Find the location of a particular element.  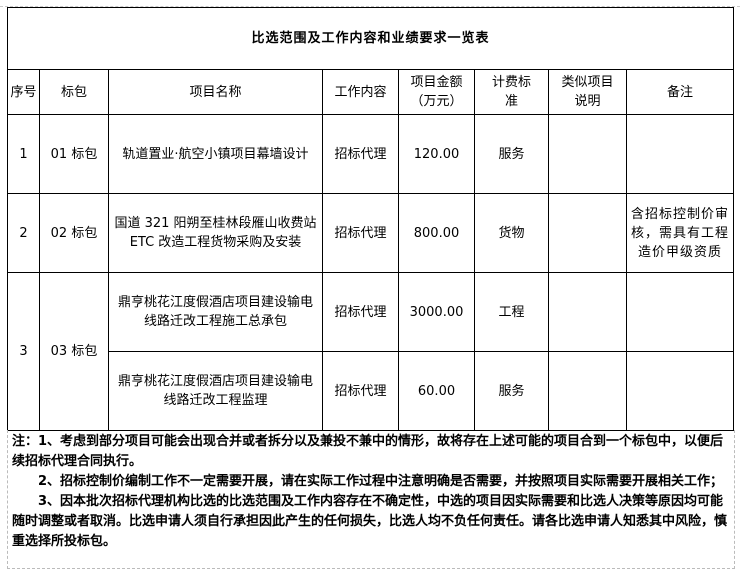

header-name: 项目名称 is located at coordinates (215, 92).